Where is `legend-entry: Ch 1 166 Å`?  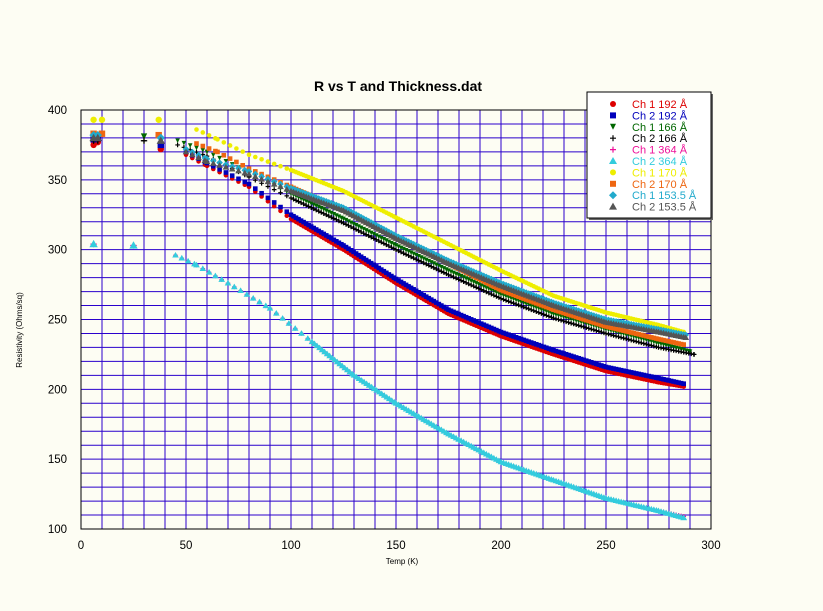
legend-entry: Ch 1 166 Å is located at coordinates (660, 127).